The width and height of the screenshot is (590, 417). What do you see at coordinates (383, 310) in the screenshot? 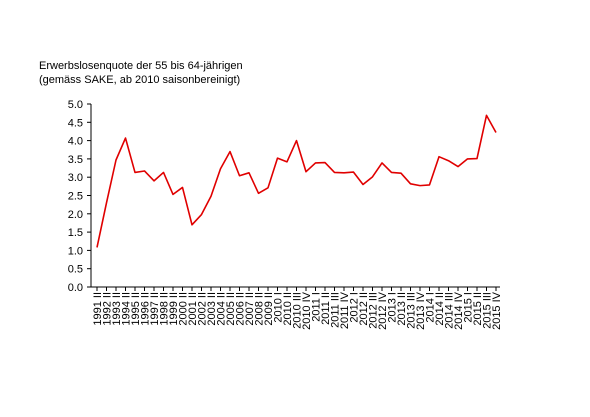
I see `x-tick-label: 2012 IV` at bounding box center [383, 310].